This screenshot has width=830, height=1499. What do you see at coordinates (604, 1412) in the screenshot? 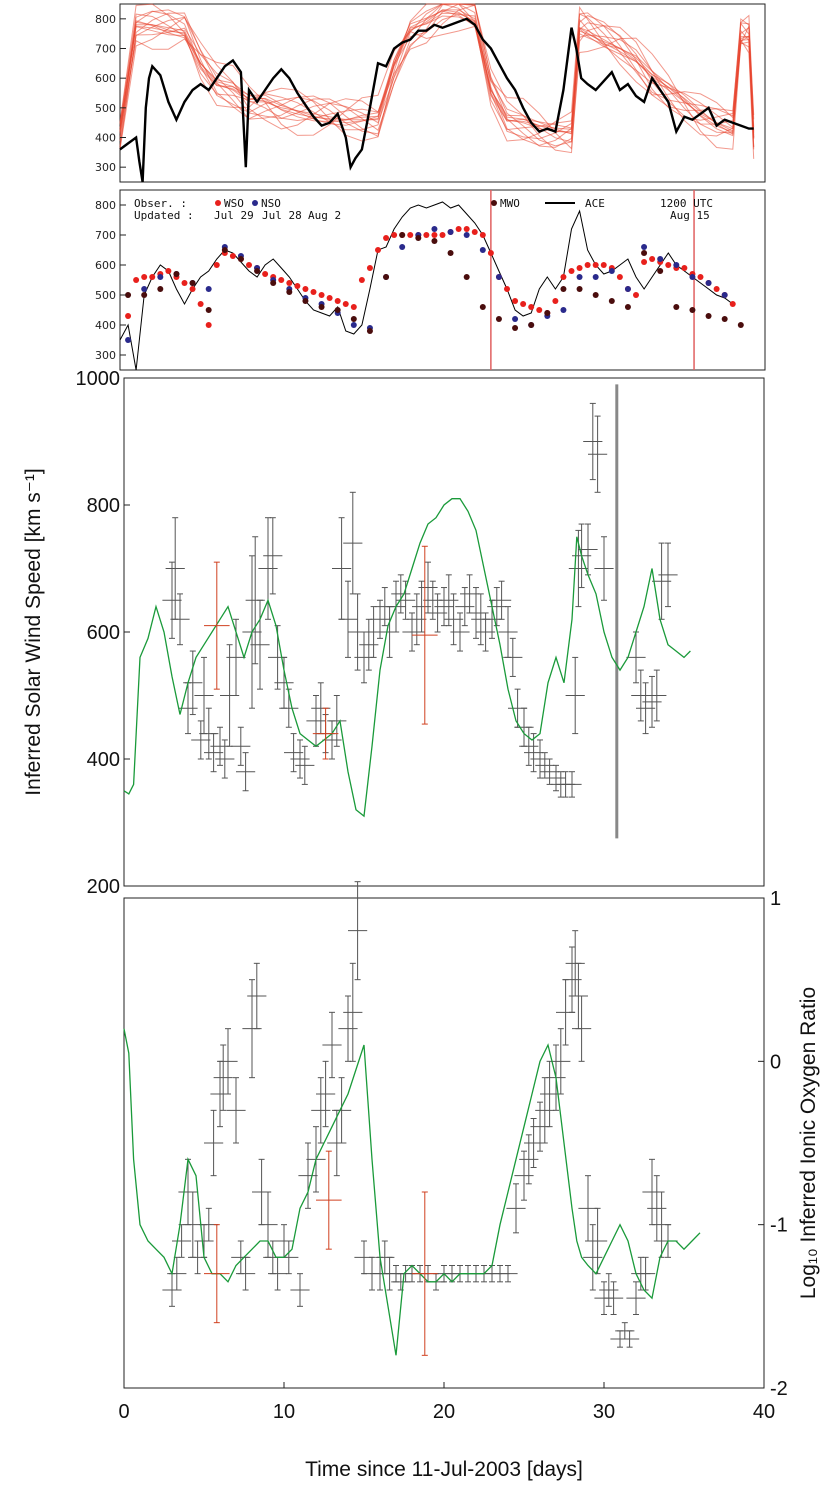
I see `x-tick-label: 30` at bounding box center [604, 1412].